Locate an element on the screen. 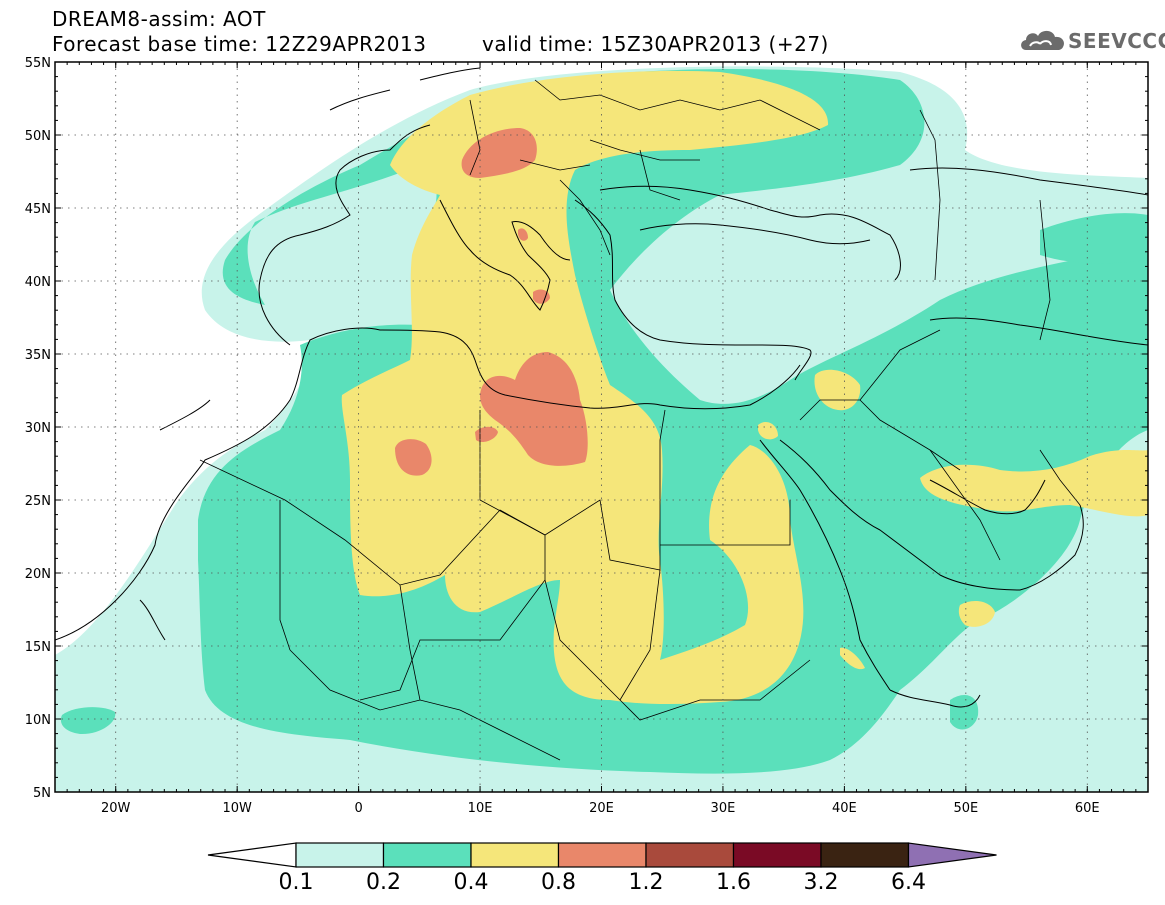 The width and height of the screenshot is (1165, 905). base-time: Forecast base time: 12Z29APR2013 is located at coordinates (239, 44).